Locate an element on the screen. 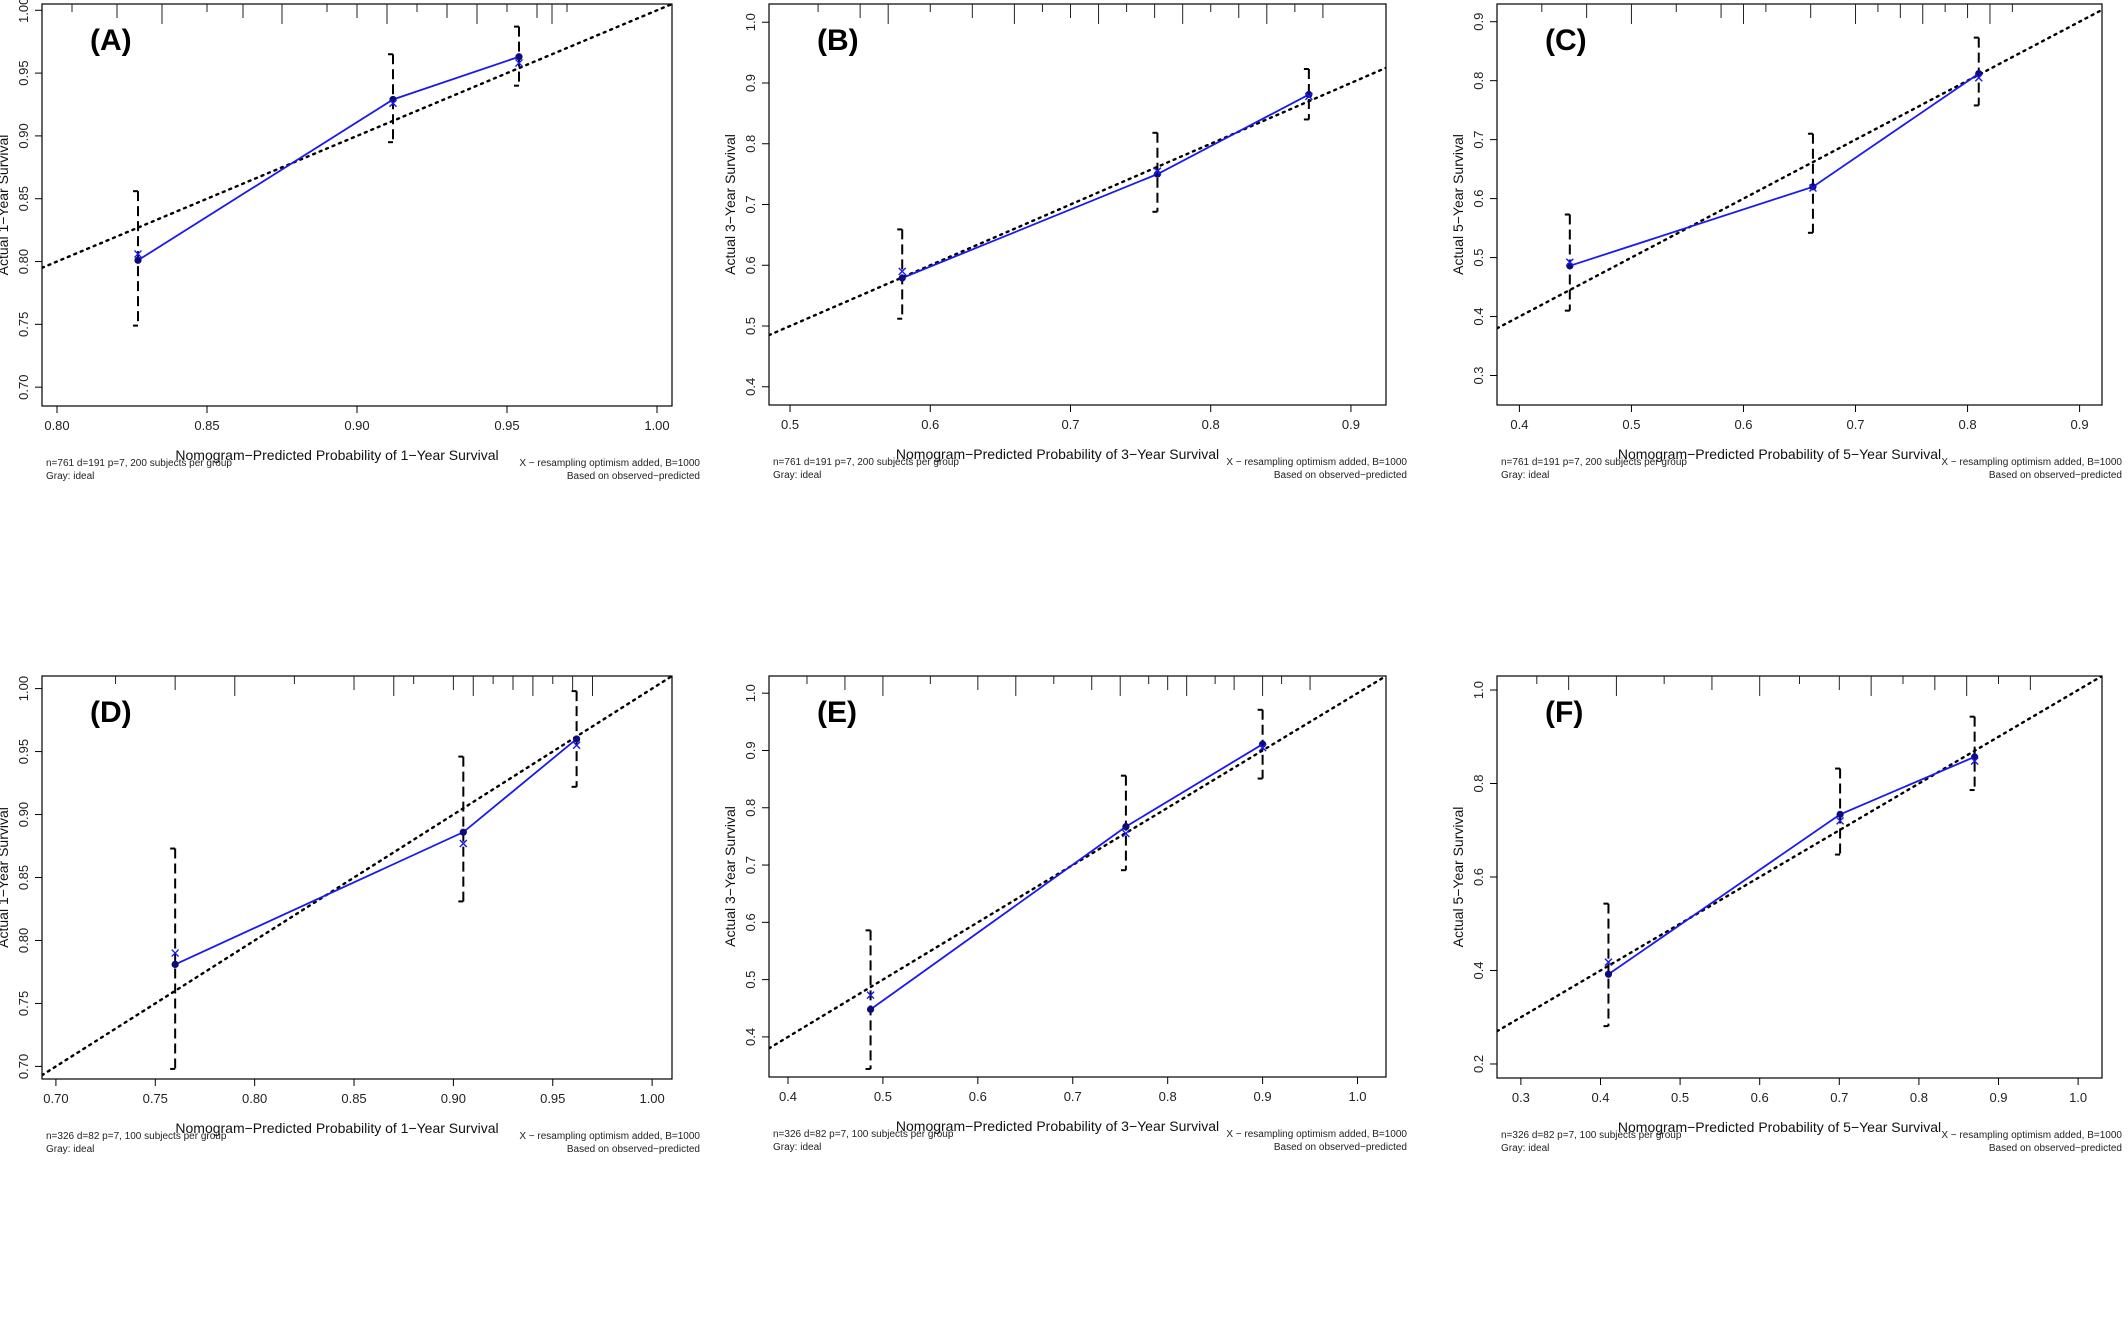 The image size is (2128, 1342). x-tick-label: 0.75 is located at coordinates (155, 1098).